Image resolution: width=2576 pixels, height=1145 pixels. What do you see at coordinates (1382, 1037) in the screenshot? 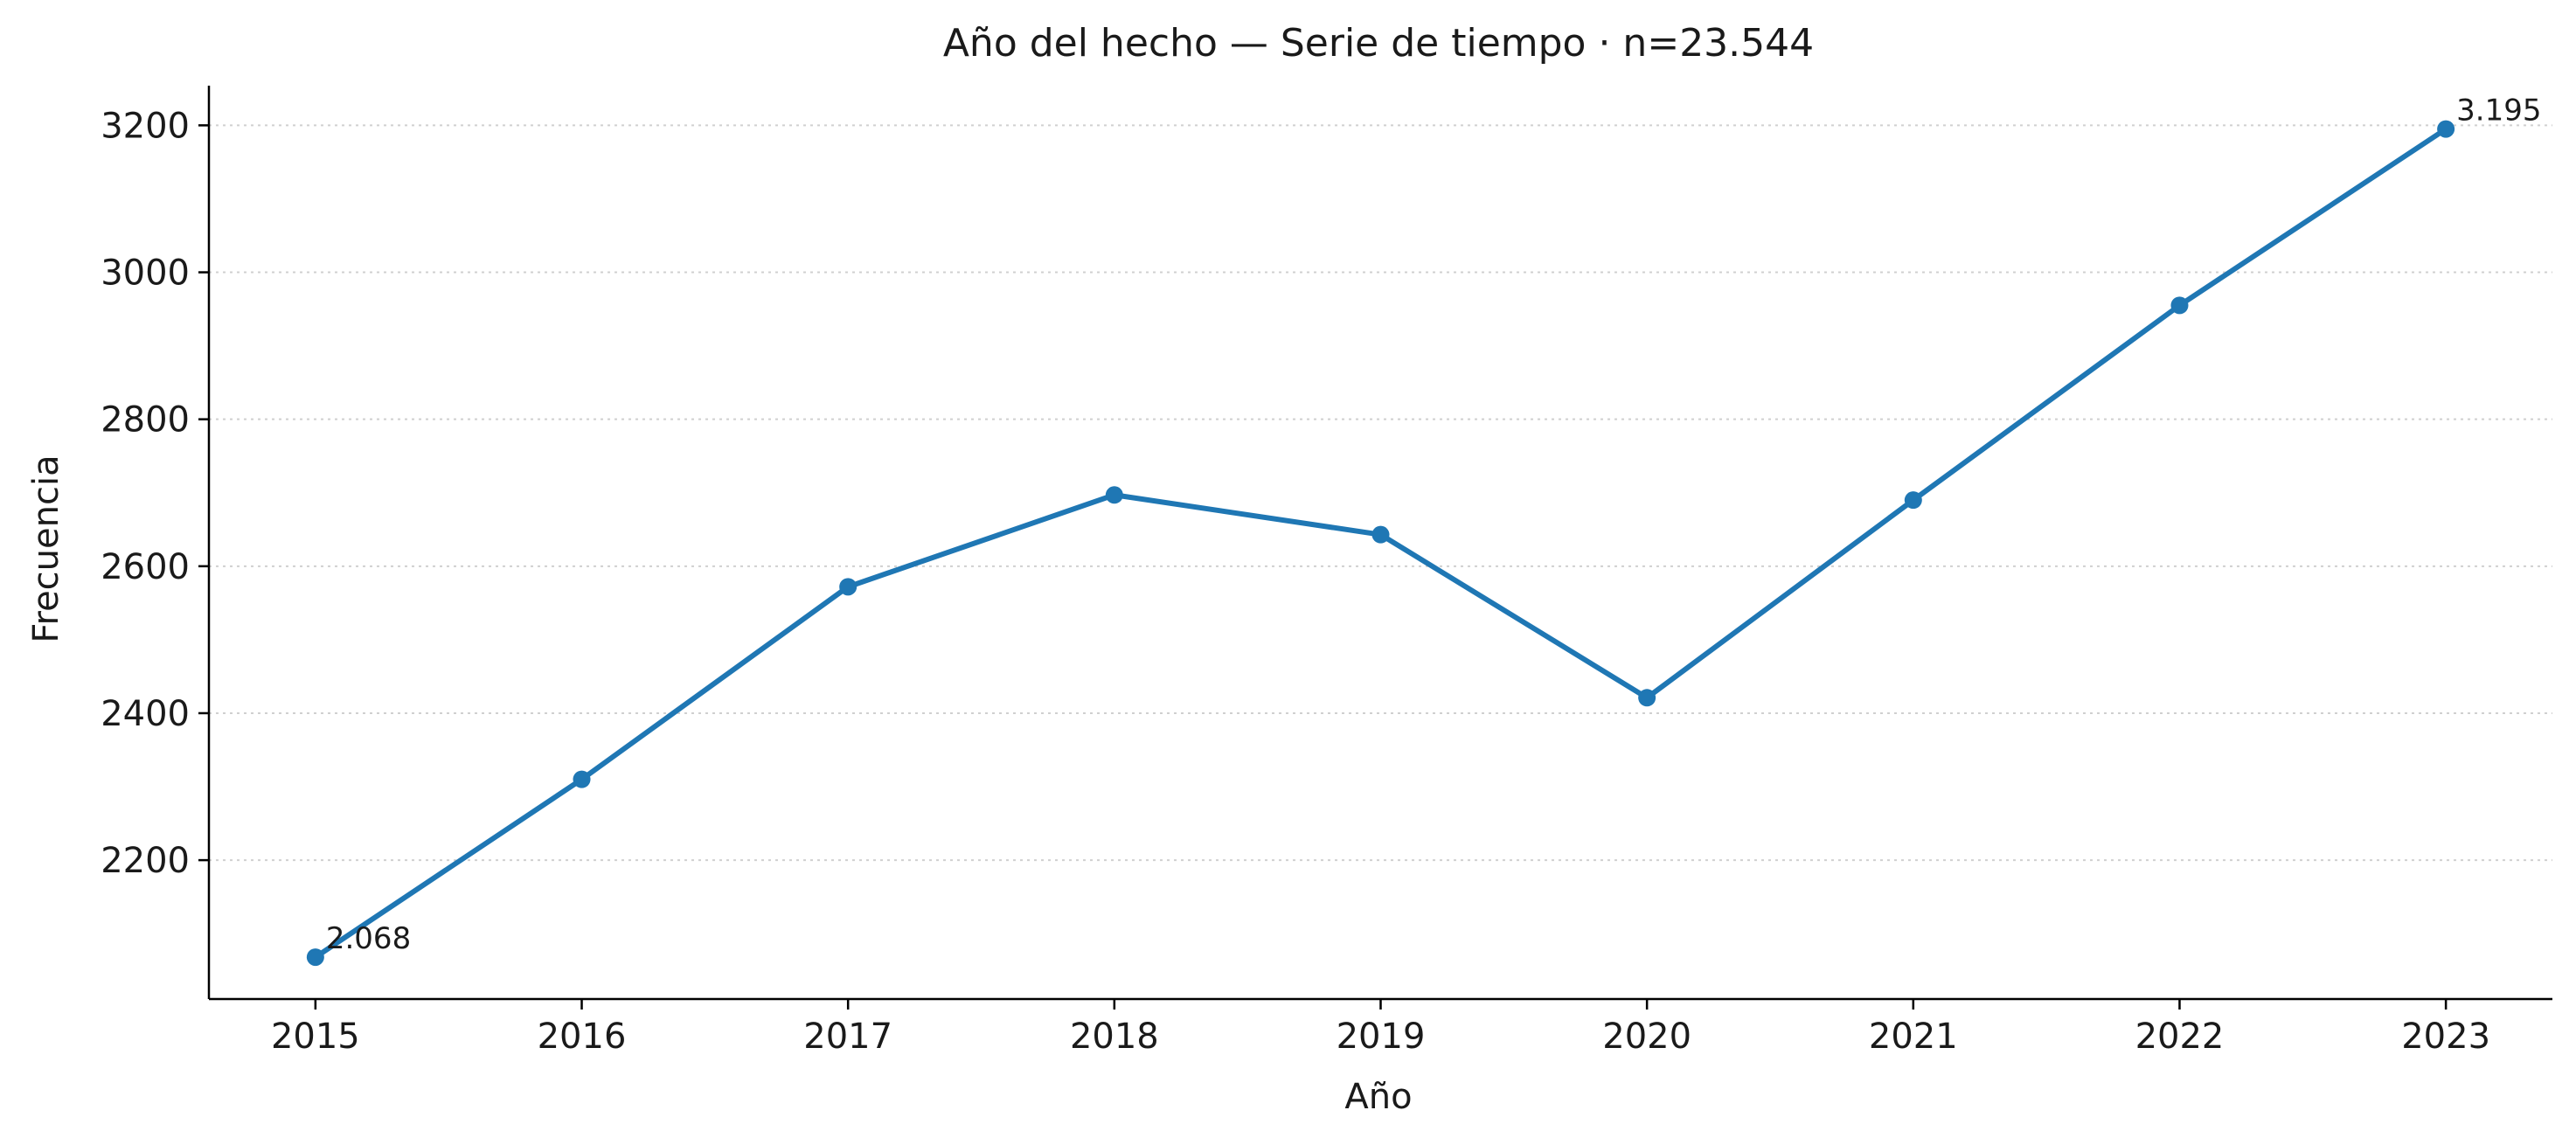
I see `x-tick-label: 2019` at bounding box center [1382, 1037].